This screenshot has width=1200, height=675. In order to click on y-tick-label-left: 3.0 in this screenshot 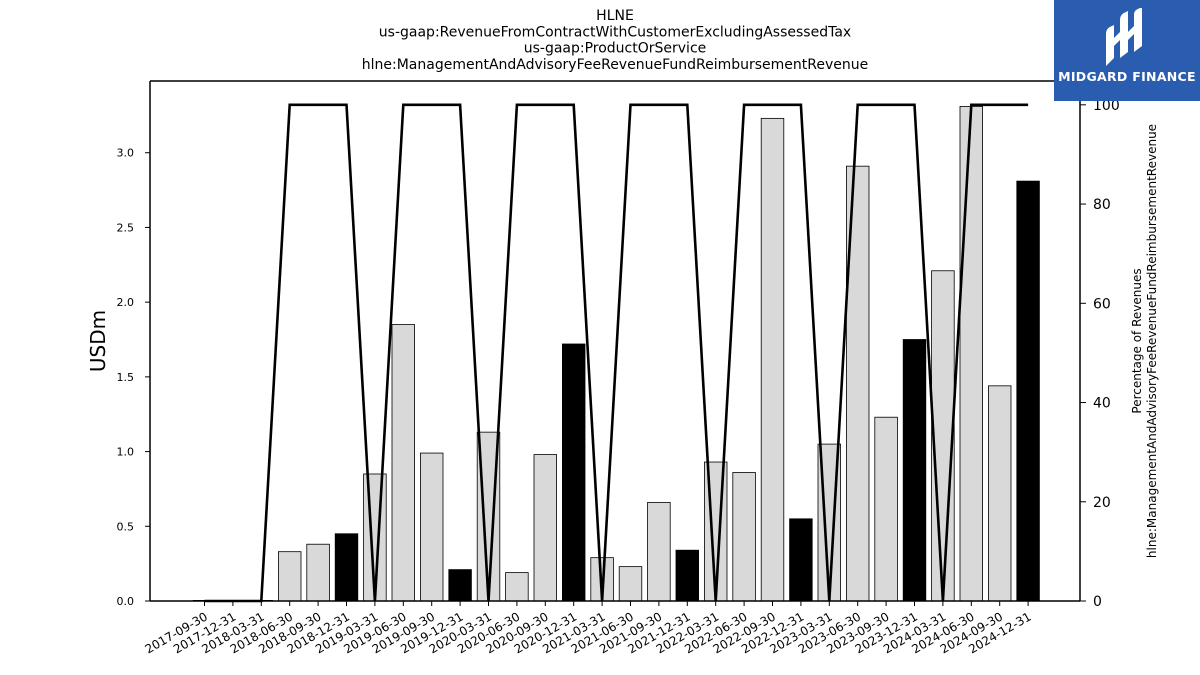, I will do `click(126, 153)`.